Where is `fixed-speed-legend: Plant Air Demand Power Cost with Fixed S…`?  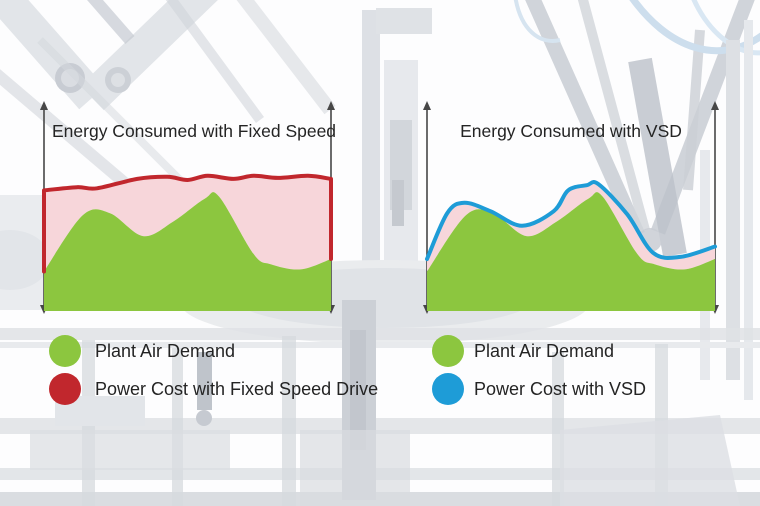 fixed-speed-legend: Plant Air Demand Power Cost with Fixed S… is located at coordinates (213, 370).